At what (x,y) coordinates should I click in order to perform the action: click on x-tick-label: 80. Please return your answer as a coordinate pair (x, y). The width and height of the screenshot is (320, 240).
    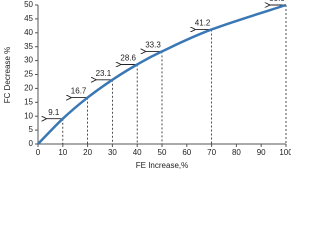
    Looking at the image, I should click on (236, 152).